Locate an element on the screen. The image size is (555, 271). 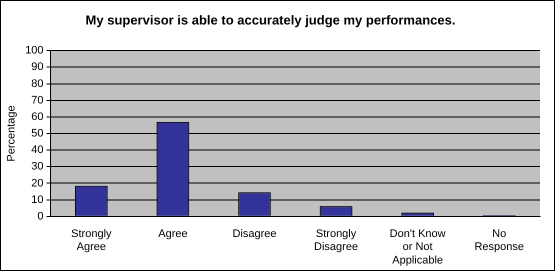
y-axis-title: Percentage is located at coordinates (12, 133).